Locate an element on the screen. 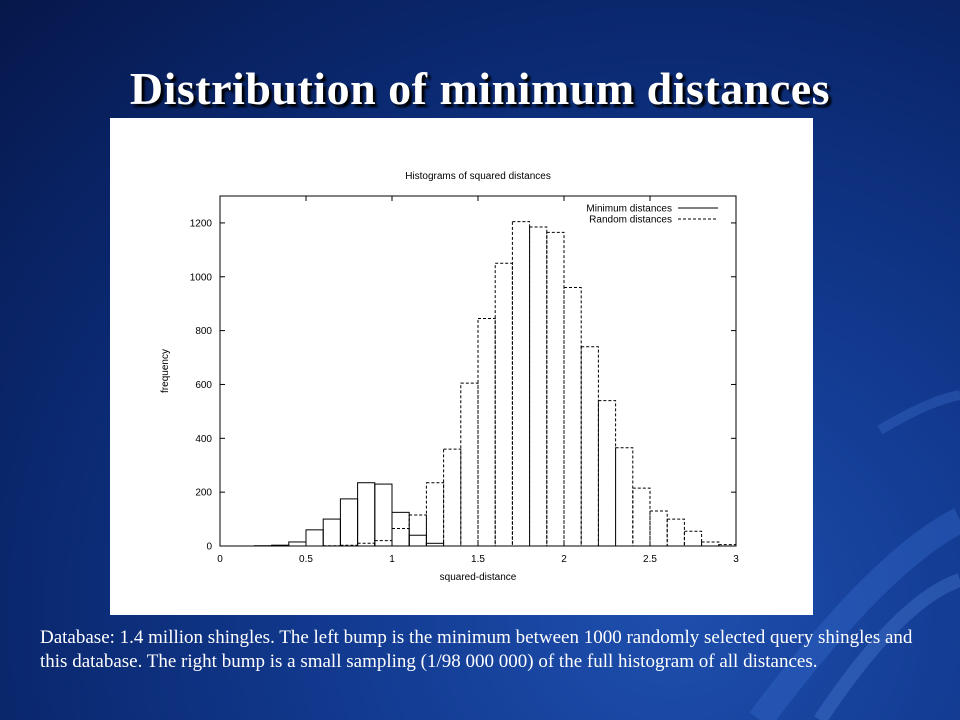 The height and width of the screenshot is (720, 960). x-tick-label: 3 is located at coordinates (736, 559).